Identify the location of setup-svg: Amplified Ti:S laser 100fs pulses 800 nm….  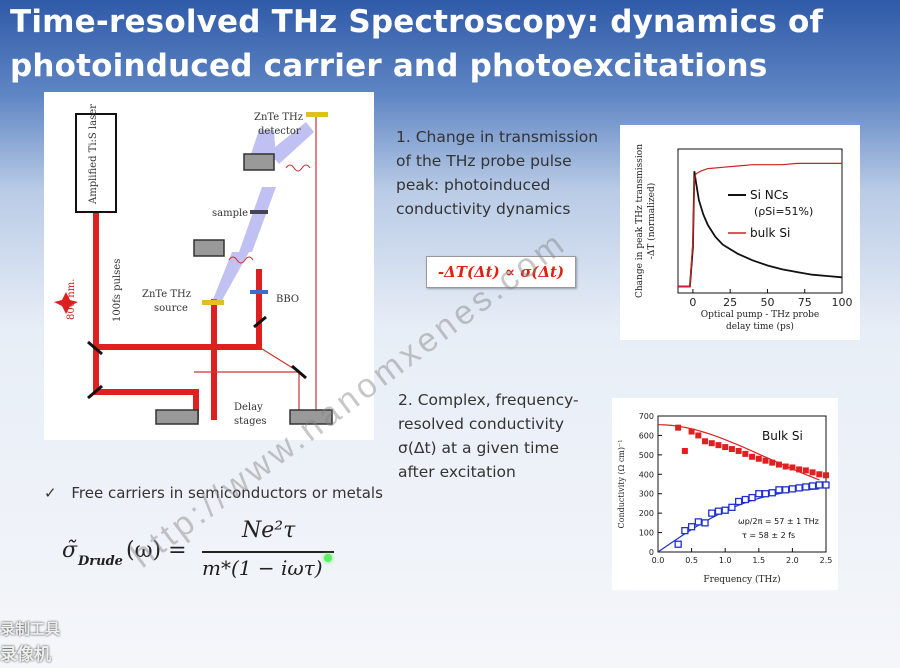
(193, 265).